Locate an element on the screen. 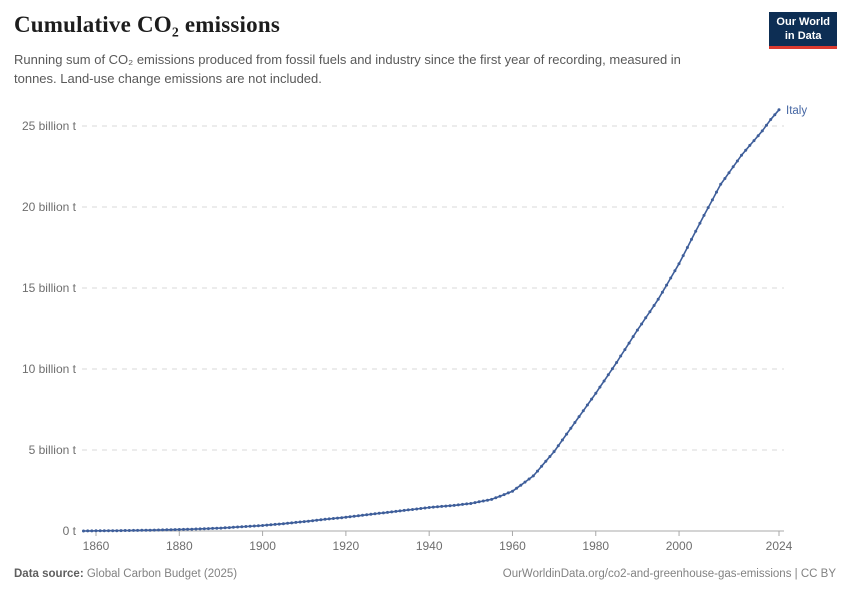  x-axis-tick-label: 1860 is located at coordinates (96, 546).